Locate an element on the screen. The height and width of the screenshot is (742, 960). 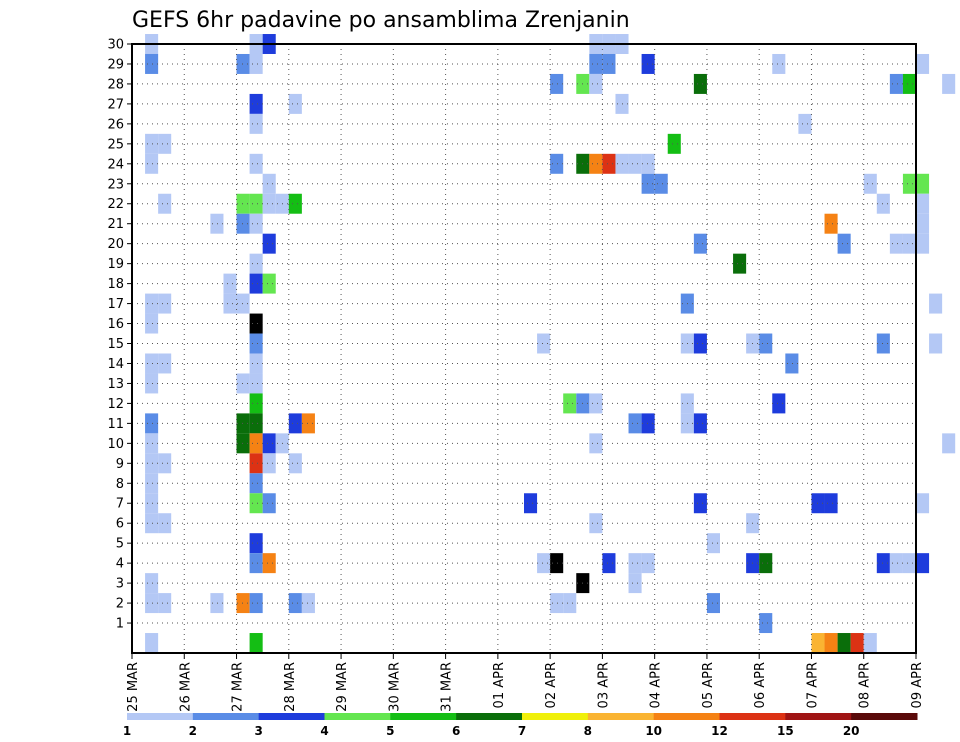
x-tick-label: 28 MAR is located at coordinates (290, 687).